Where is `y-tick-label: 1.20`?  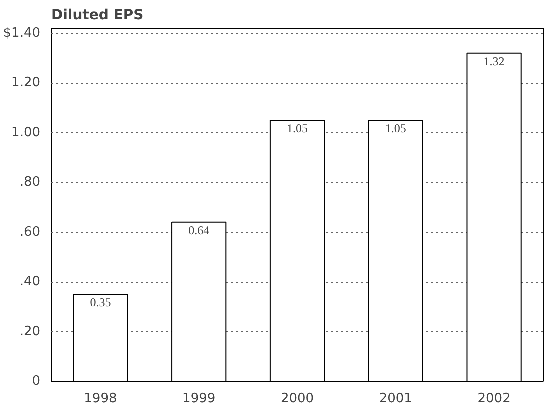 y-tick-label: 1.20 is located at coordinates (26, 83).